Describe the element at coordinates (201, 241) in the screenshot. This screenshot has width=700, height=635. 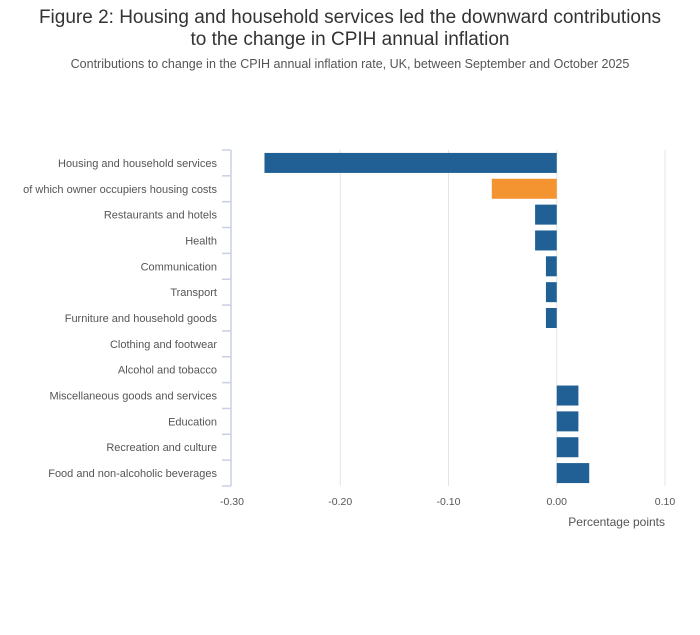
I see `y-category-label: Health` at that location.